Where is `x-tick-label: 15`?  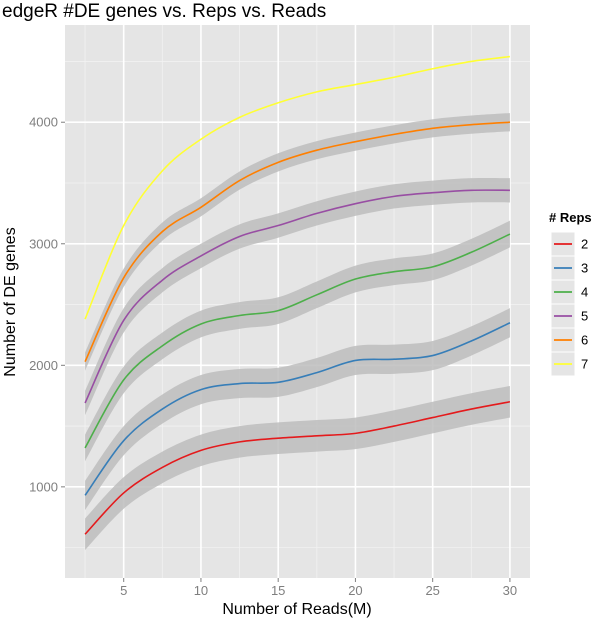
x-tick-label: 15 is located at coordinates (278, 590).